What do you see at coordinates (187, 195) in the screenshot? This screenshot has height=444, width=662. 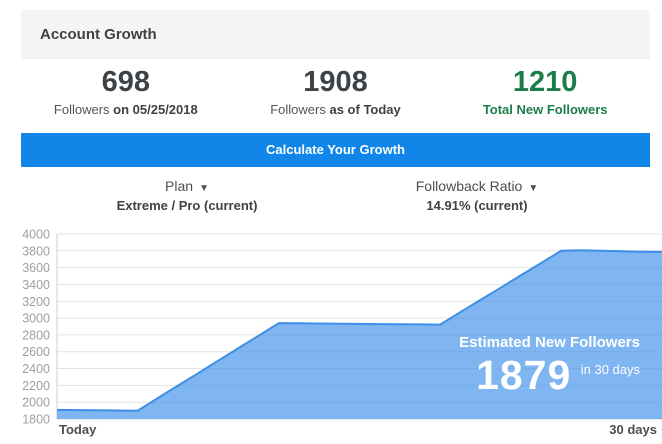 I see `plan-dropdown: Plan ▼ Extreme / Pro (current)` at bounding box center [187, 195].